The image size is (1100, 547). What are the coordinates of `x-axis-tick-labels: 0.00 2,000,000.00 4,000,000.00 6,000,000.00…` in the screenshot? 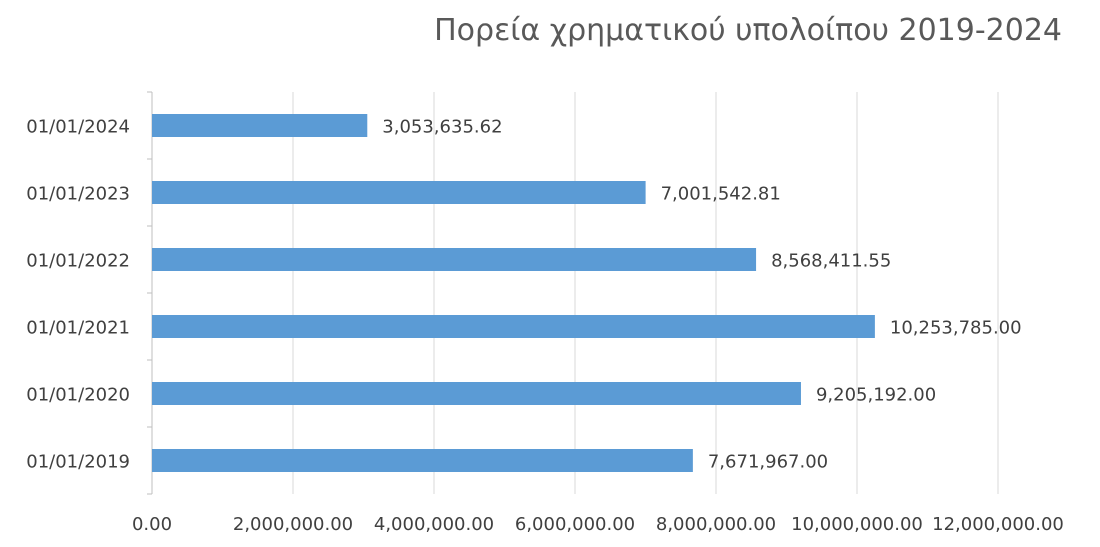 It's located at (598, 524).